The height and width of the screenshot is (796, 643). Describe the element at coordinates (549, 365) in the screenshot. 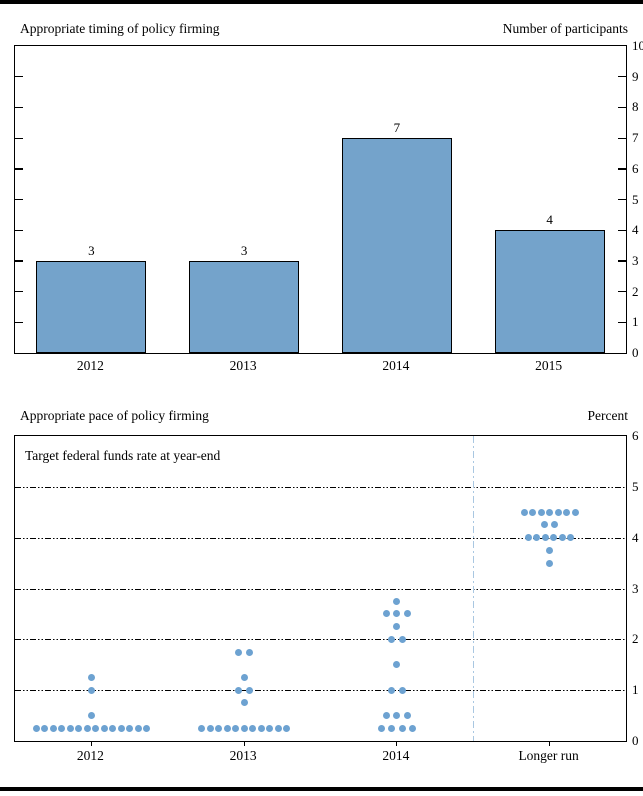

I see `x-axis-label: 2015` at that location.